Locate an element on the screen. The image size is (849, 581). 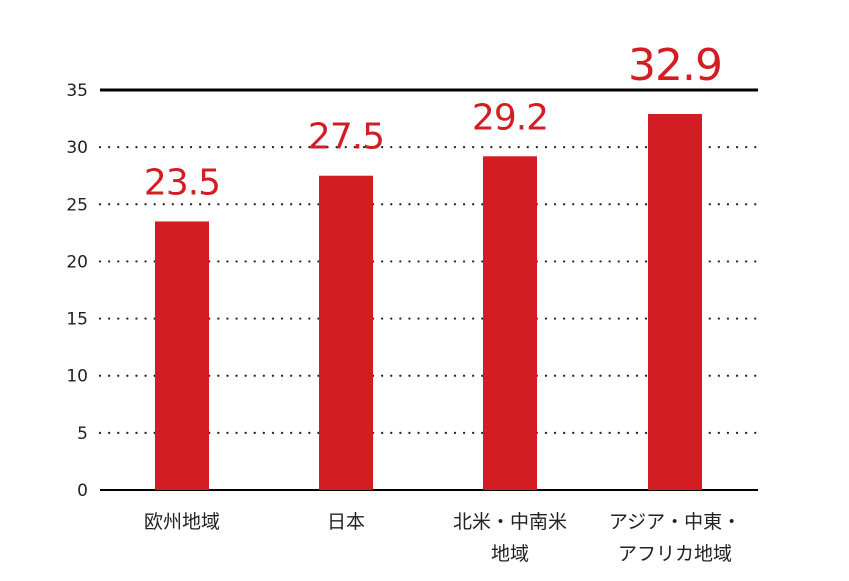
y-tick-label: 0 is located at coordinates (82, 491).